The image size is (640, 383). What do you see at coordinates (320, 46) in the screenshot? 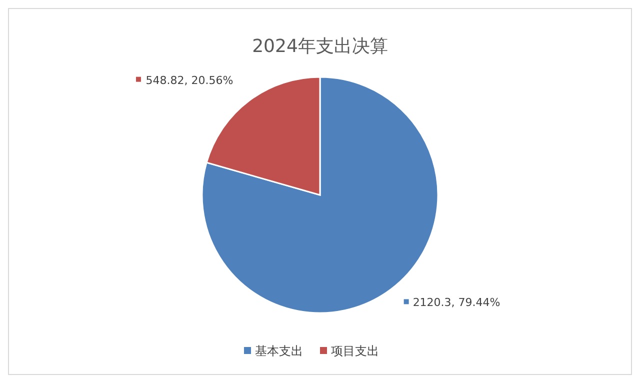
I see `chart-title: 2024年支出决算` at bounding box center [320, 46].